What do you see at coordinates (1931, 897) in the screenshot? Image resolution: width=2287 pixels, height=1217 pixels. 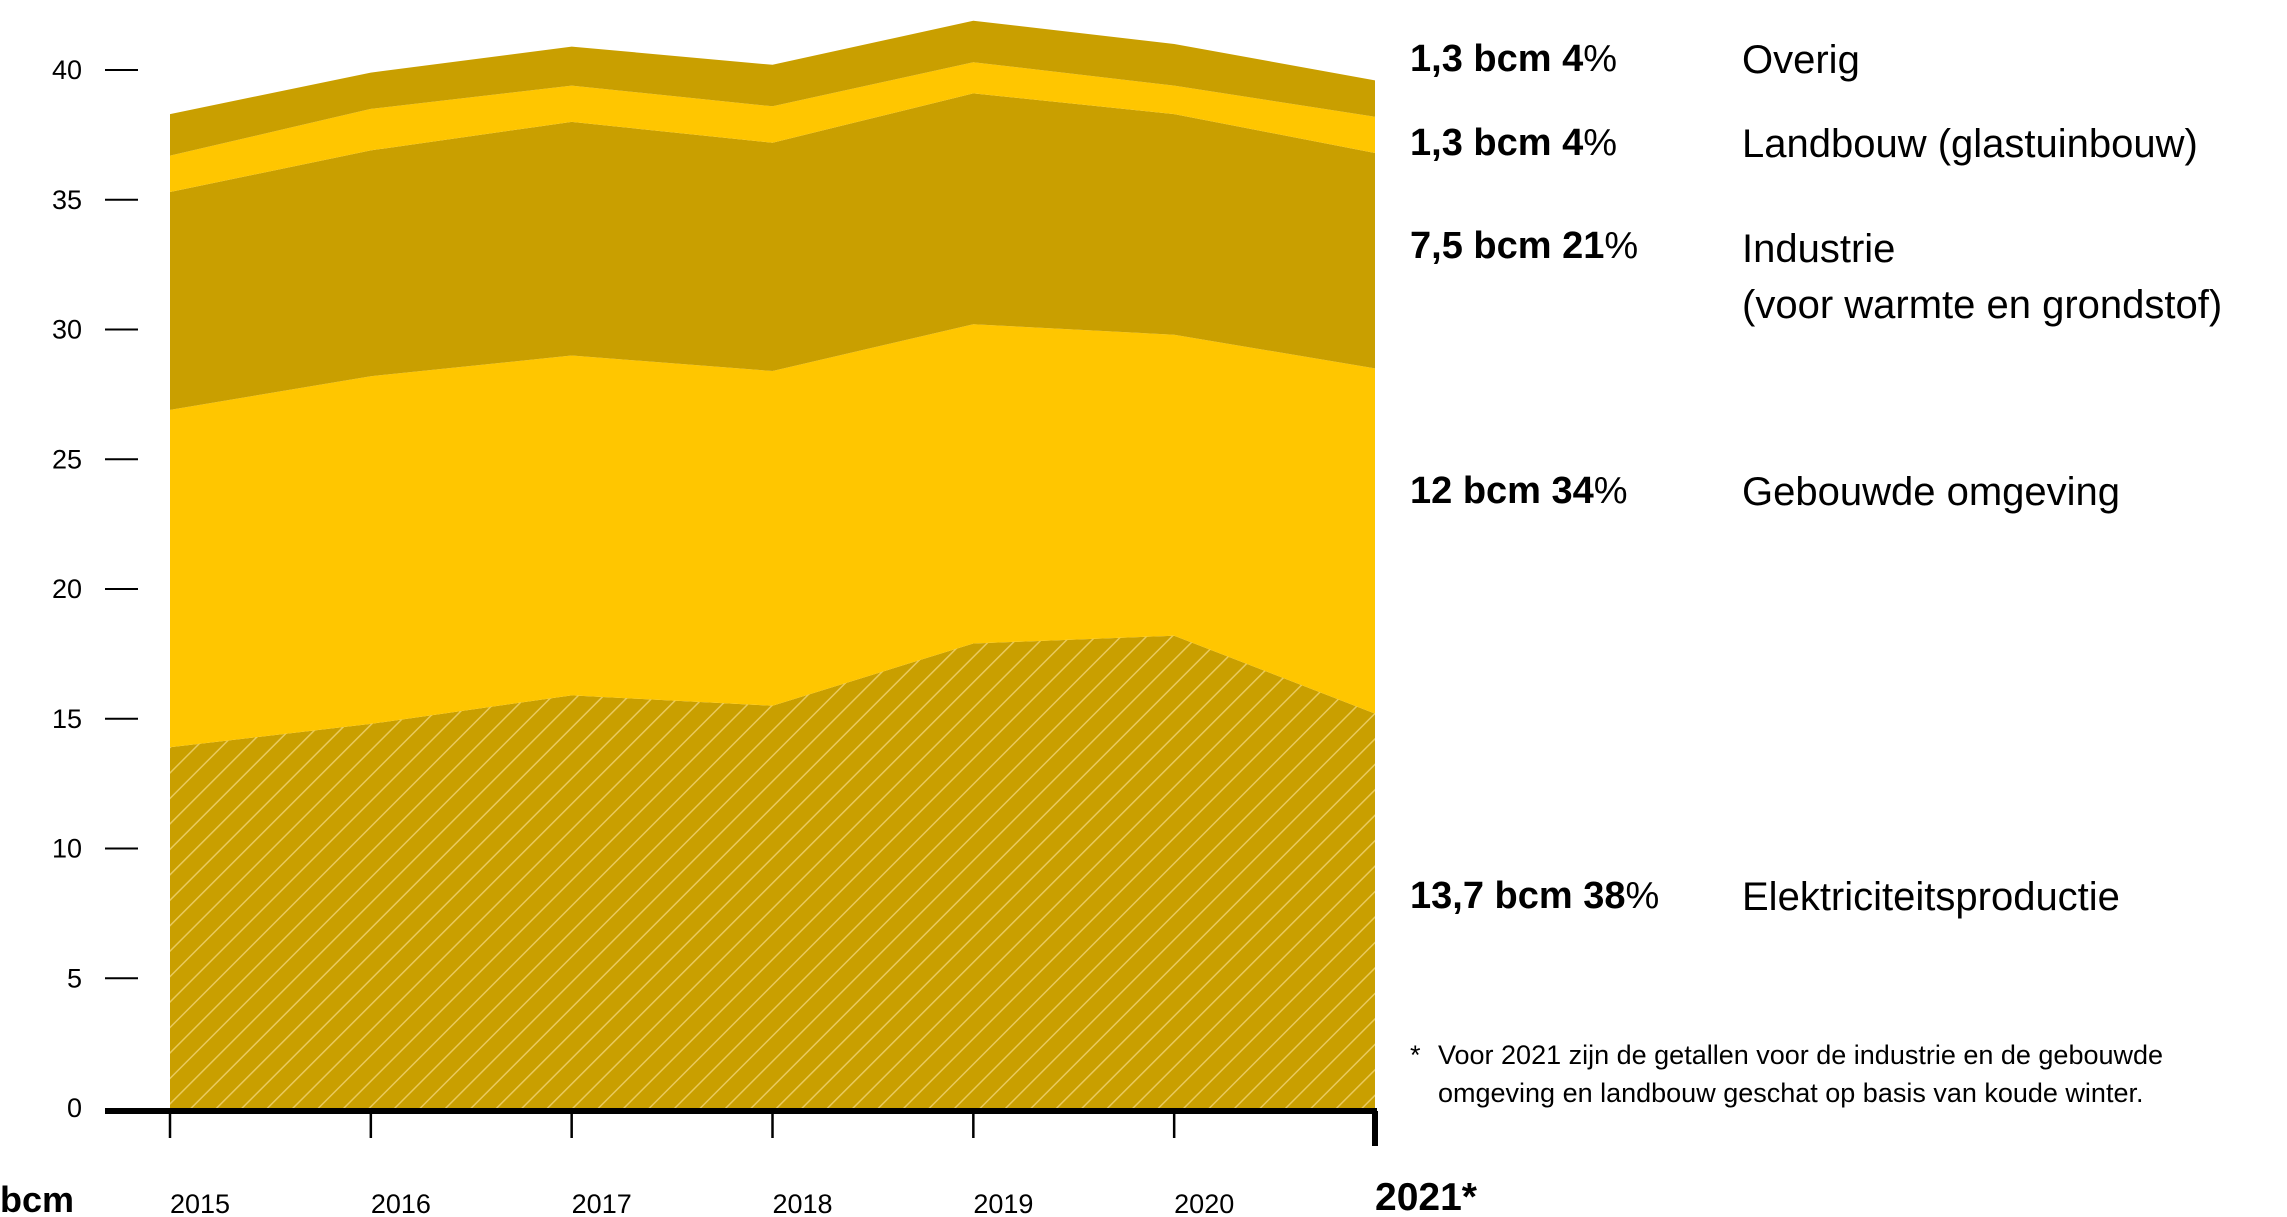 I see `legend-series-name: Elektriciteitsproductie` at bounding box center [1931, 897].